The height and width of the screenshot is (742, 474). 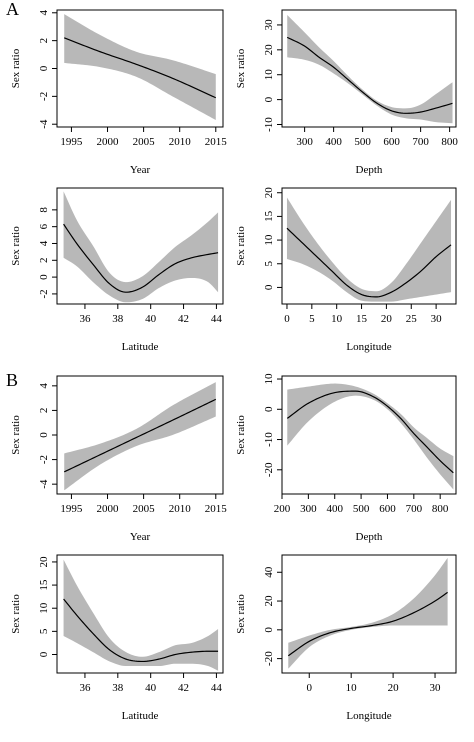 I want to click on panel-label-a: A, so click(x=12, y=9).